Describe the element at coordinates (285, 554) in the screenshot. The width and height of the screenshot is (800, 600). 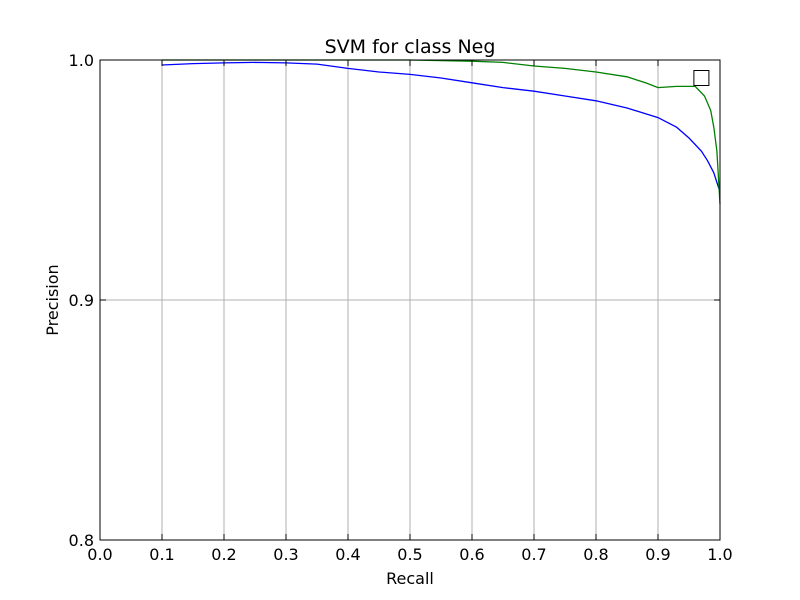
I see `x-tick-label: 0.3` at that location.